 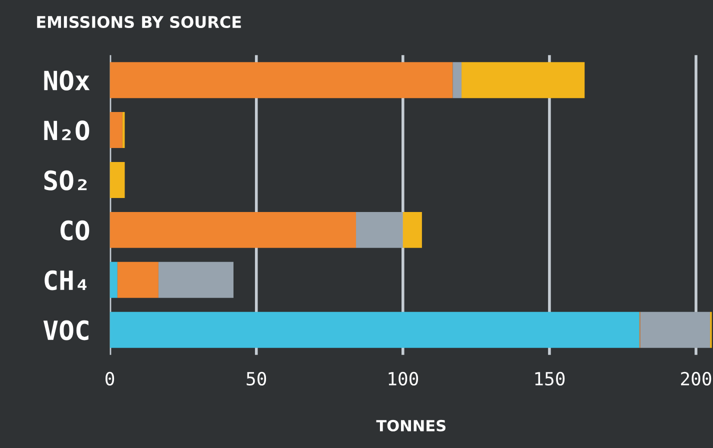 I want to click on x-tick-label: 150, so click(x=550, y=379).